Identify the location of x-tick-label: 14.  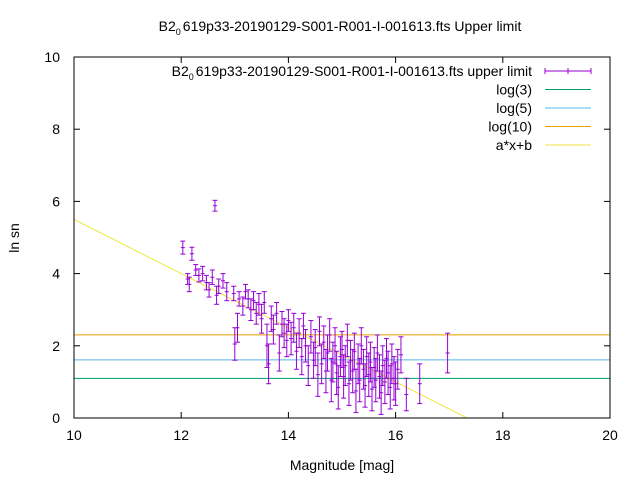
(289, 435).